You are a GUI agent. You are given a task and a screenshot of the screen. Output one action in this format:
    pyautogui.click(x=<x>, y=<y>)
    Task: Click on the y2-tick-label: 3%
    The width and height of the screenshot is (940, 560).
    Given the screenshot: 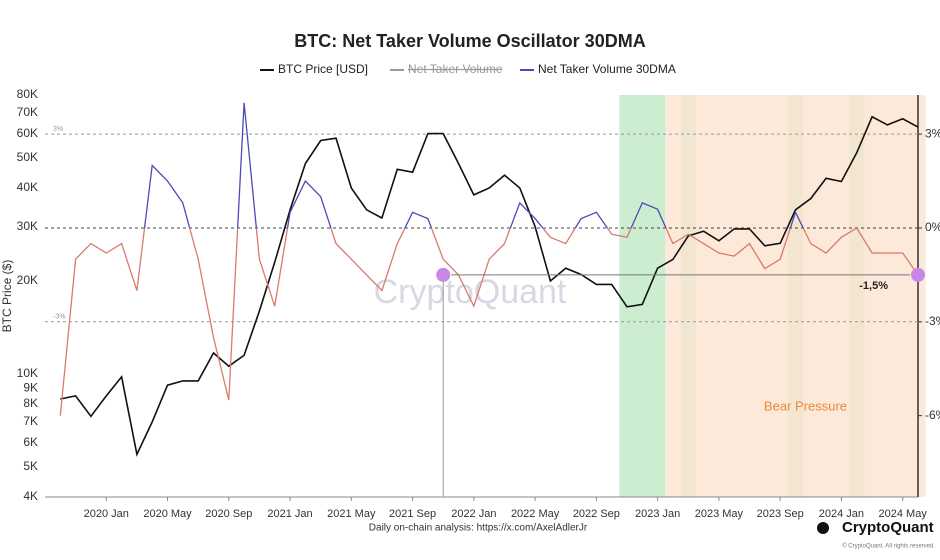 What is the action you would take?
    pyautogui.click(x=932, y=133)
    